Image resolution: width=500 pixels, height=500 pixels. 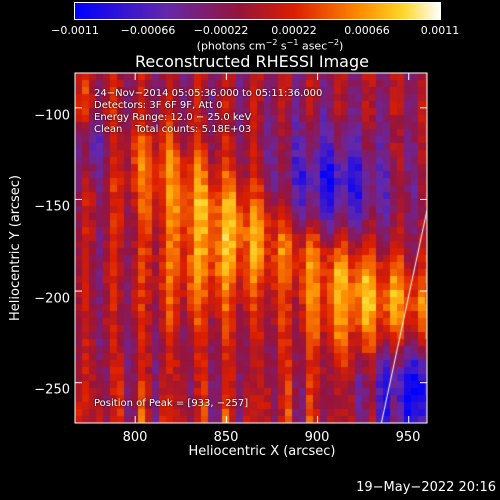 What do you see at coordinates (341, 46) in the screenshot?
I see `units-part: )` at bounding box center [341, 46].